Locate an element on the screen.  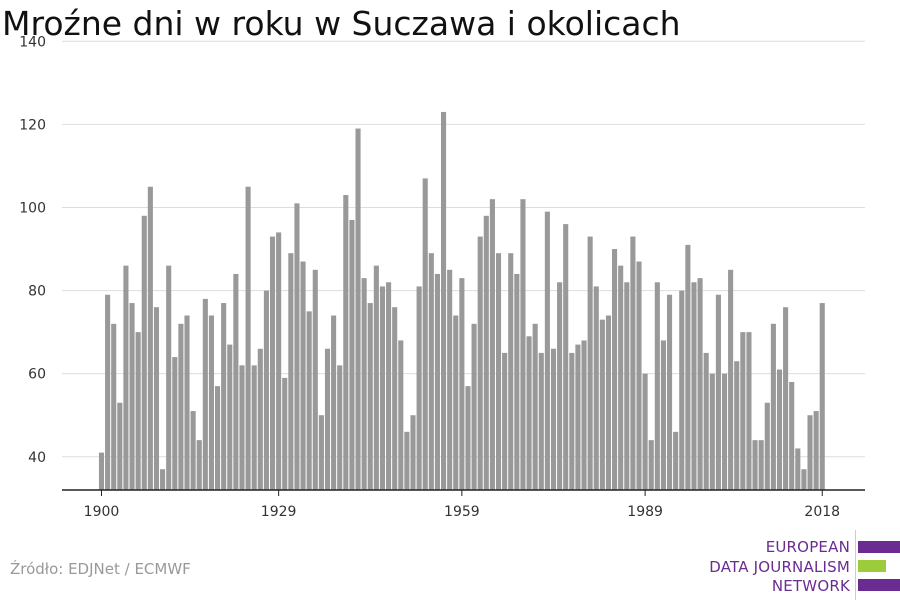
bar-1941 is located at coordinates (352, 354).